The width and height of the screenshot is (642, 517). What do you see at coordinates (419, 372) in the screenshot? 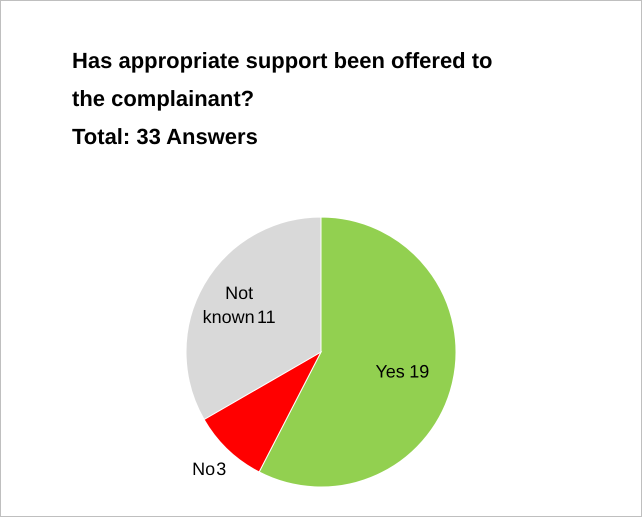
I see `data-label: 19` at bounding box center [419, 372].